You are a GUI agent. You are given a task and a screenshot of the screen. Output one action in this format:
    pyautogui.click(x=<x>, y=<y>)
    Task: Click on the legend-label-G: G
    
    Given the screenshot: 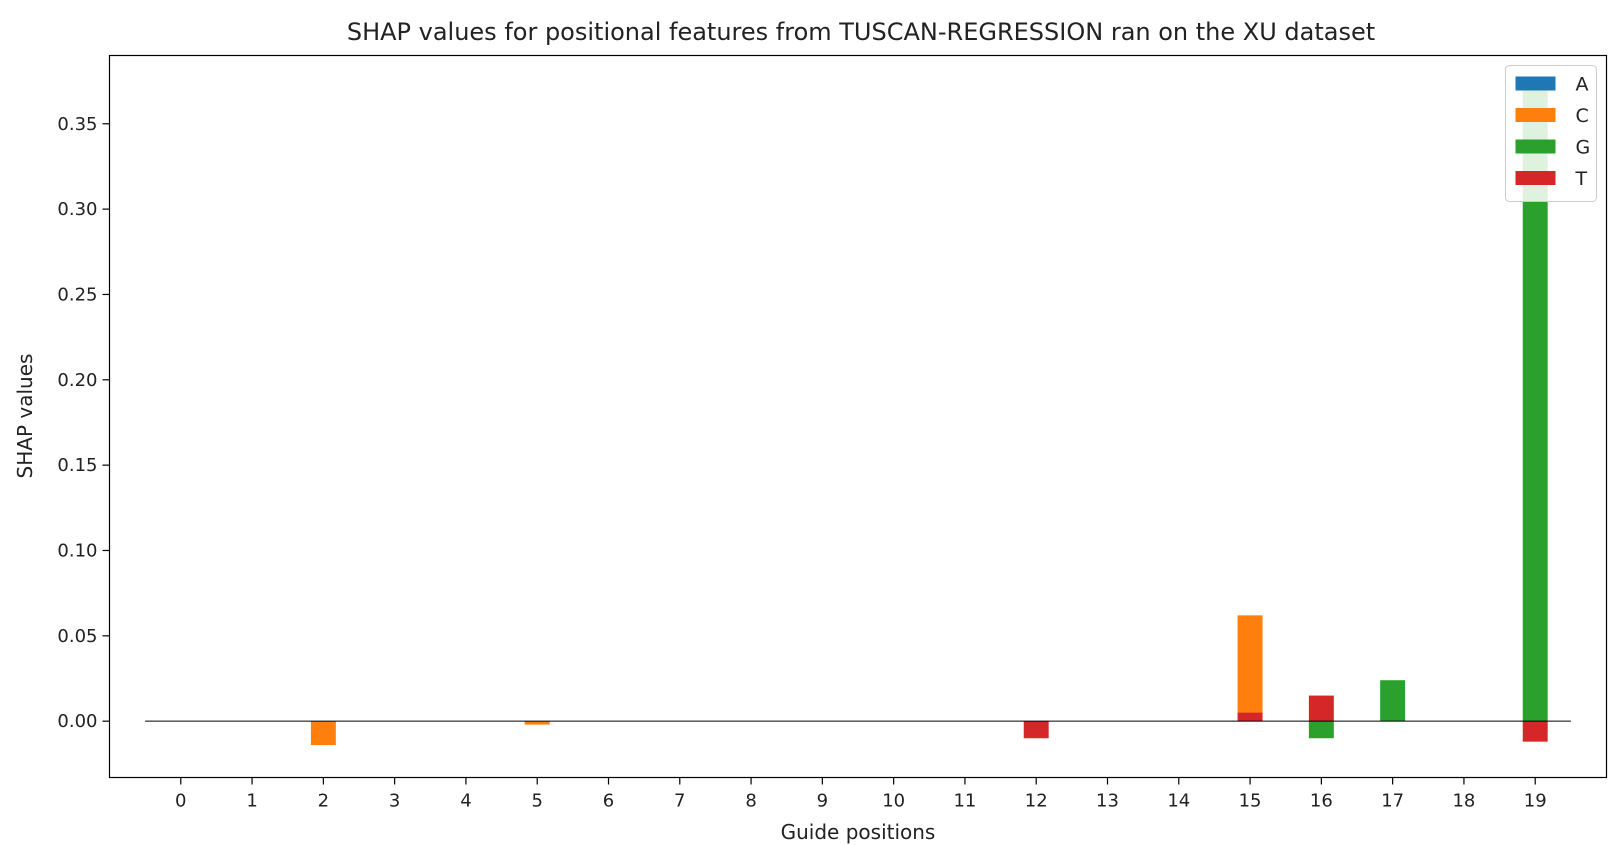 What is the action you would take?
    pyautogui.click(x=1583, y=148)
    